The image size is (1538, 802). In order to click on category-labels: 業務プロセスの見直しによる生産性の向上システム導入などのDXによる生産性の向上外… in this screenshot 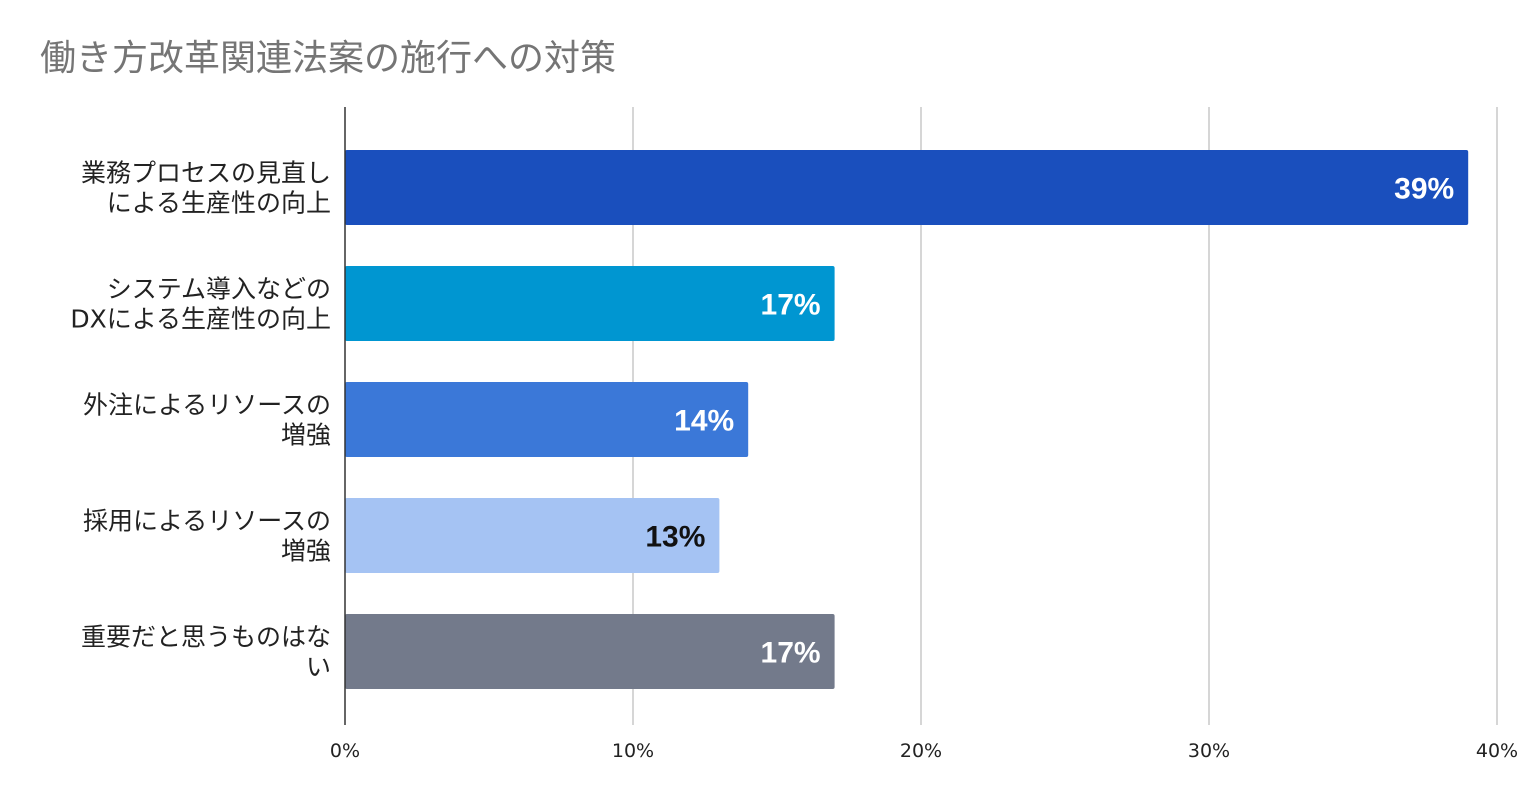, I will do `click(200, 420)`.